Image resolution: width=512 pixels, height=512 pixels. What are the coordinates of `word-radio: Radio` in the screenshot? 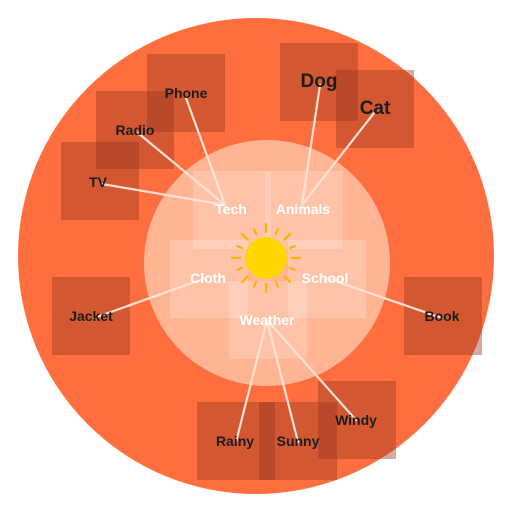 It's located at (135, 130).